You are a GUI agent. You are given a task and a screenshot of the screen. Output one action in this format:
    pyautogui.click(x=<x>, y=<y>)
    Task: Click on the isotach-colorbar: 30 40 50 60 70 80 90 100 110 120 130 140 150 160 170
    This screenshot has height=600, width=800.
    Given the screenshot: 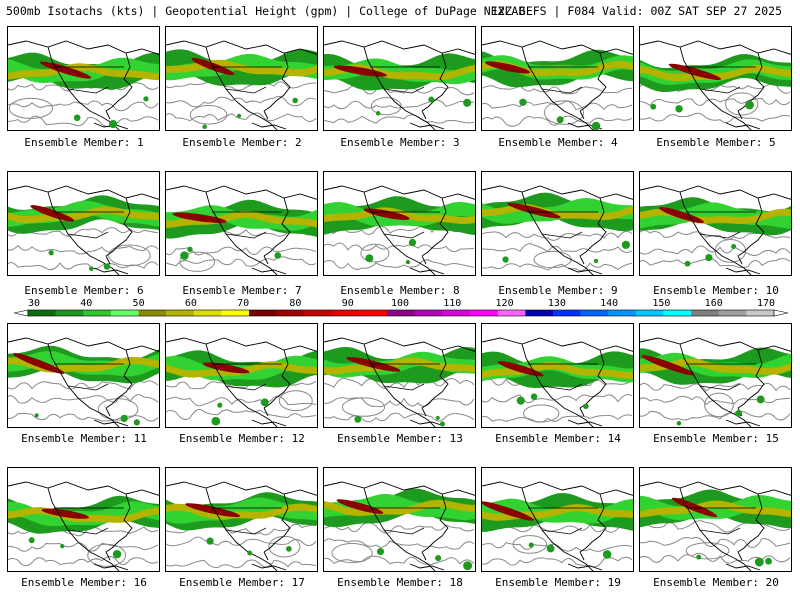 What is the action you would take?
    pyautogui.click(x=401, y=307)
    